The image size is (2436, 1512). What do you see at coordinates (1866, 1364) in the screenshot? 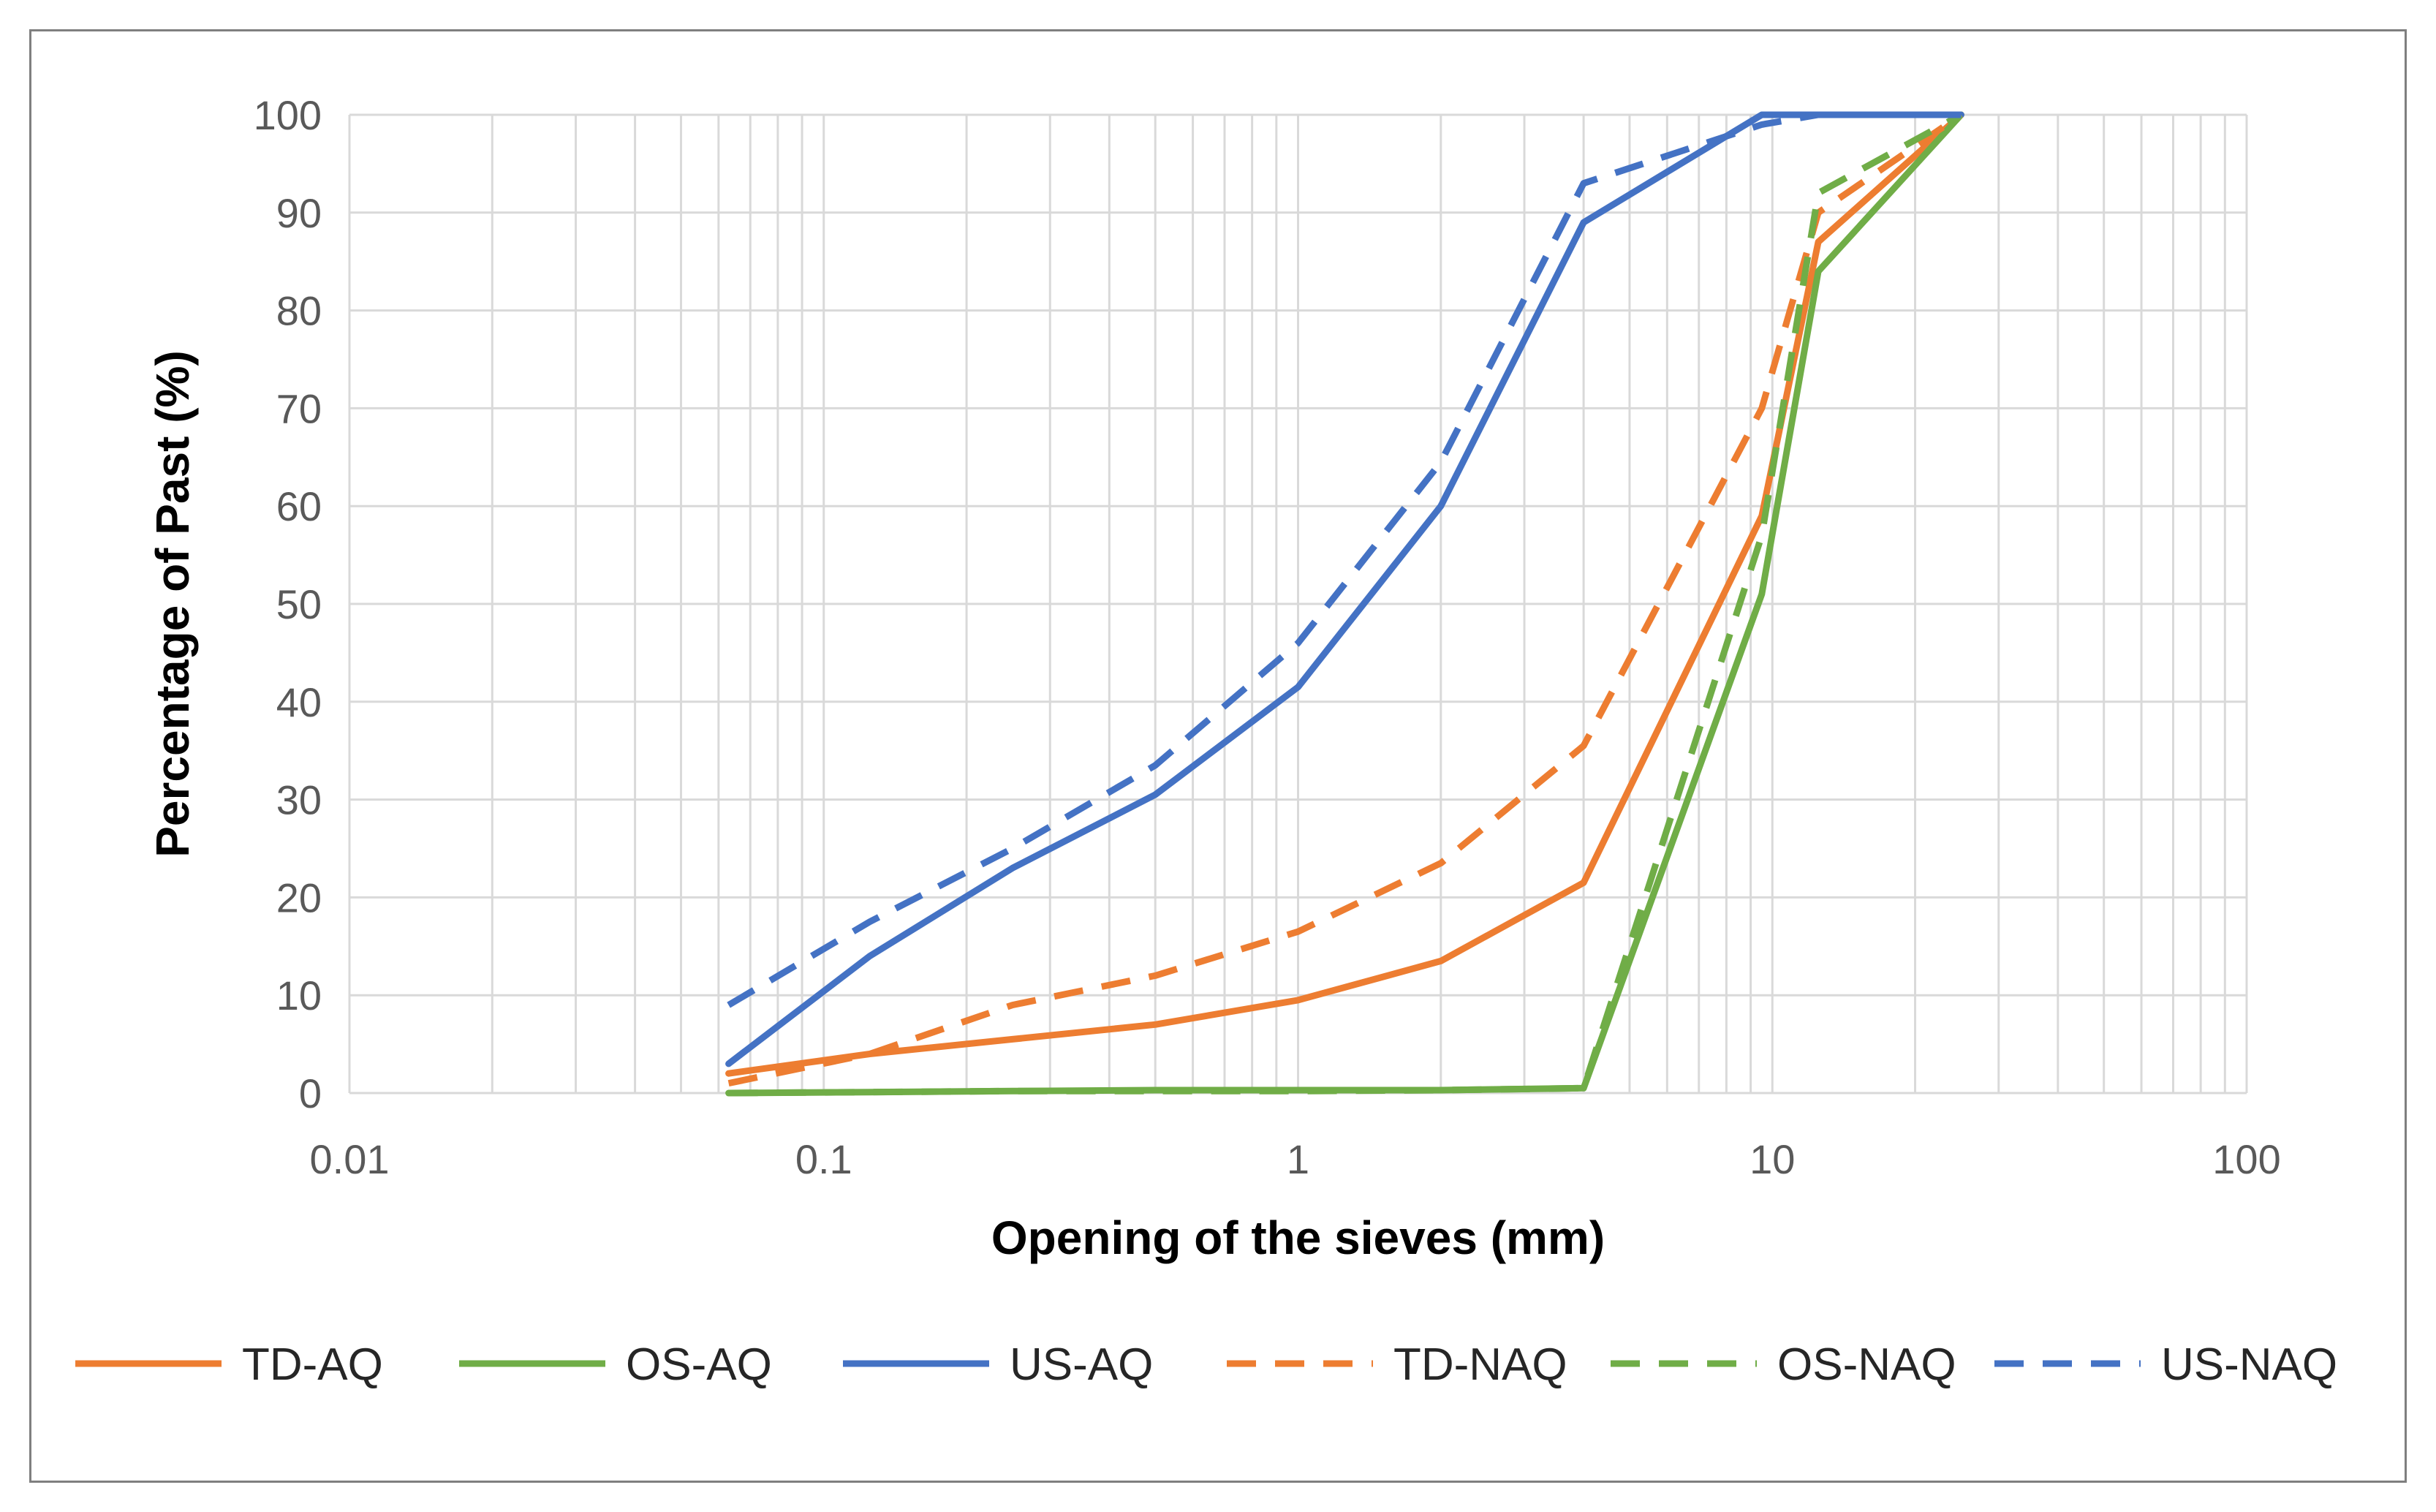
I see `legend-label-os-naq: OS-NAQ` at bounding box center [1866, 1364].